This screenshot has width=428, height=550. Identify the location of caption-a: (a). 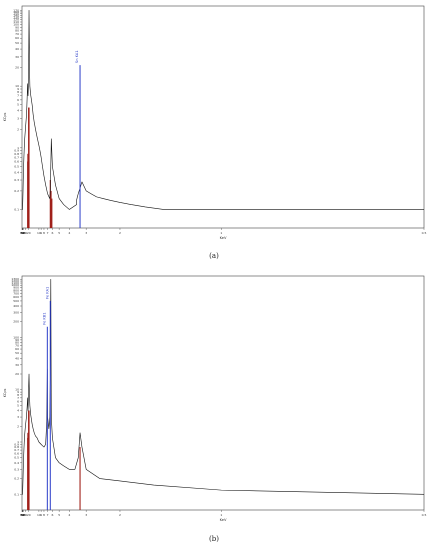
(214, 256).